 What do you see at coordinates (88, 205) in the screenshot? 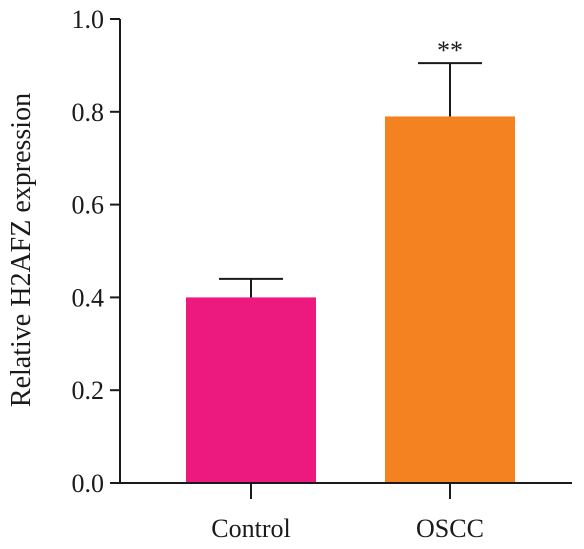
I see `y-tick-label: 0.6` at bounding box center [88, 205].